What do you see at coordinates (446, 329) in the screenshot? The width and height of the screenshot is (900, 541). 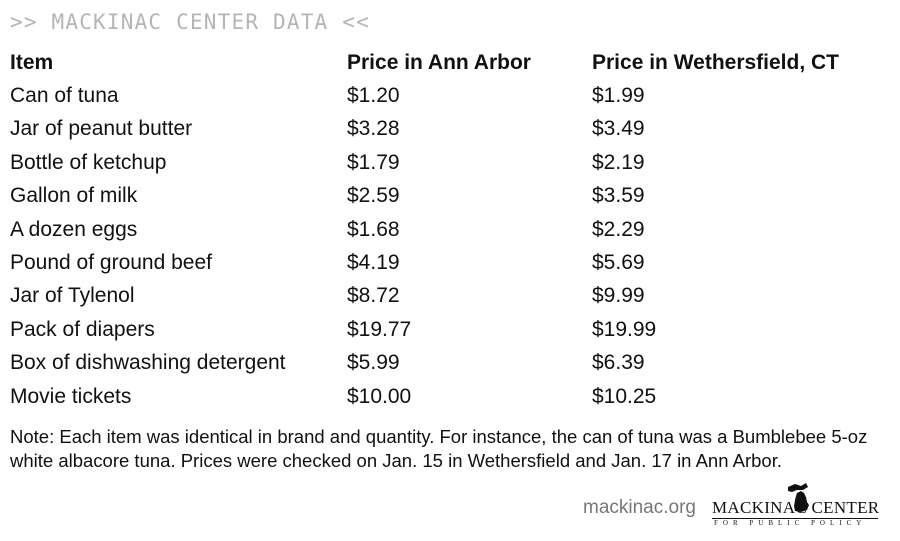 I see `table-row: Pack of diapers $19.77 $19.99` at bounding box center [446, 329].